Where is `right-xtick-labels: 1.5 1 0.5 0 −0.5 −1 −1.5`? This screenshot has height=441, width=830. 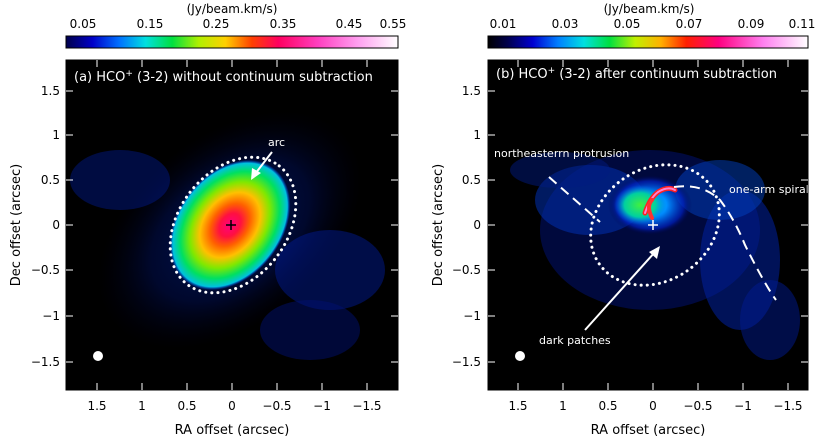 right-xtick-labels: 1.5 1 0.5 0 −0.5 −1 −1.5 is located at coordinates (655, 406).